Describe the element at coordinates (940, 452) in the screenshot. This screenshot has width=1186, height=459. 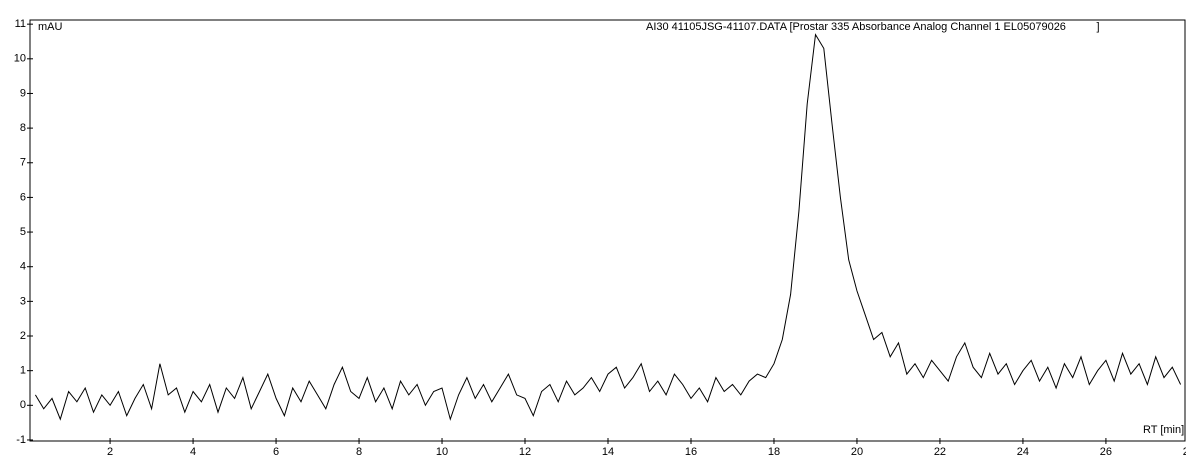
I see `x-tick-label: 22` at that location.